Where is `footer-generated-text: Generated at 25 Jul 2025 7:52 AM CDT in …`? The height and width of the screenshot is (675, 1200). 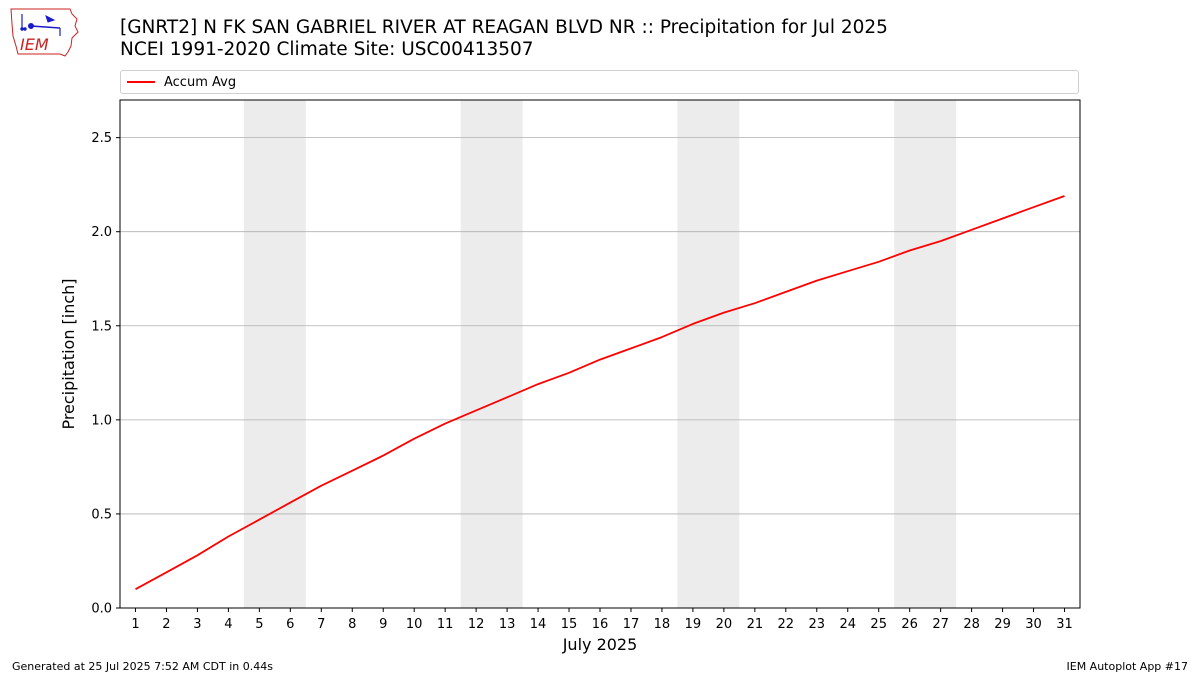 footer-generated-text: Generated at 25 Jul 2025 7:52 AM CDT in … is located at coordinates (142, 666).